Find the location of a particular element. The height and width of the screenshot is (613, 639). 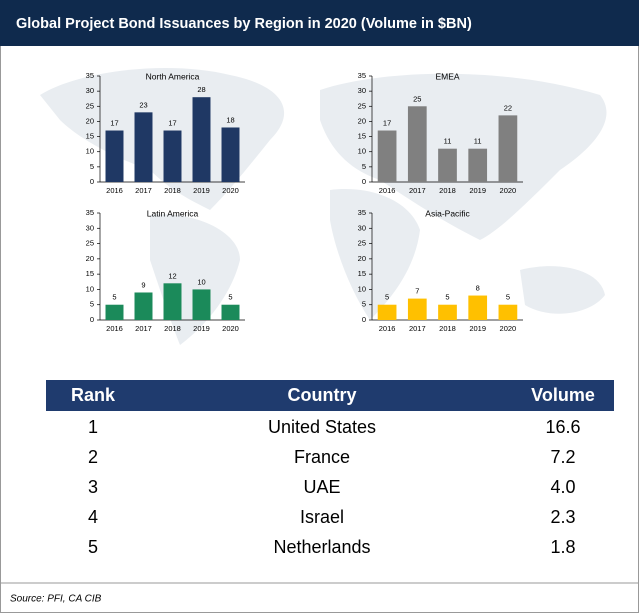

chart-title: EMEA is located at coordinates (447, 76).